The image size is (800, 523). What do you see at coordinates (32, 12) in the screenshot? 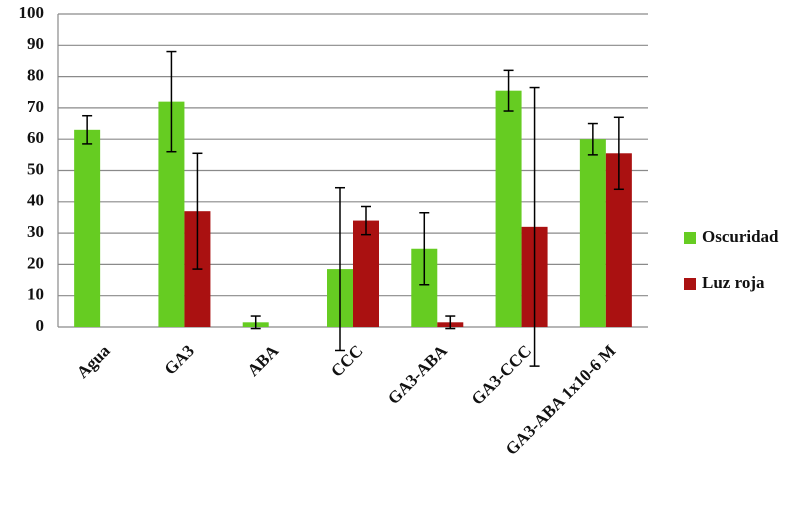
I see `y-tick-label: 100` at bounding box center [32, 12].